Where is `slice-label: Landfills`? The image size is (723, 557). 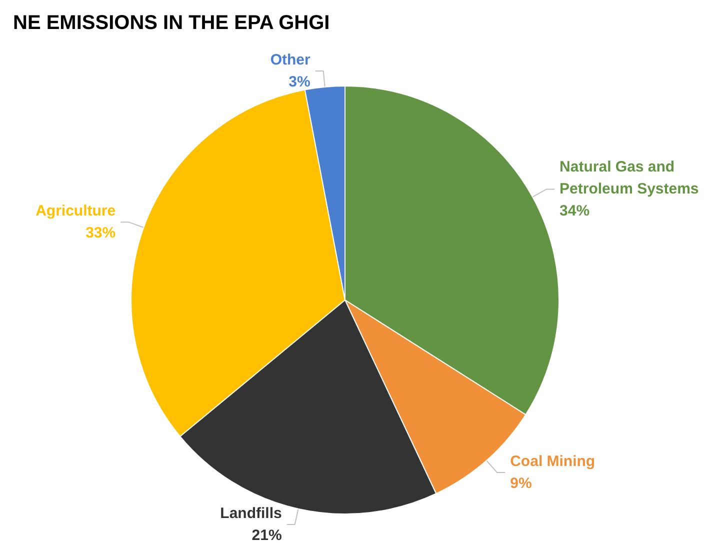 slice-label: Landfills is located at coordinates (251, 513).